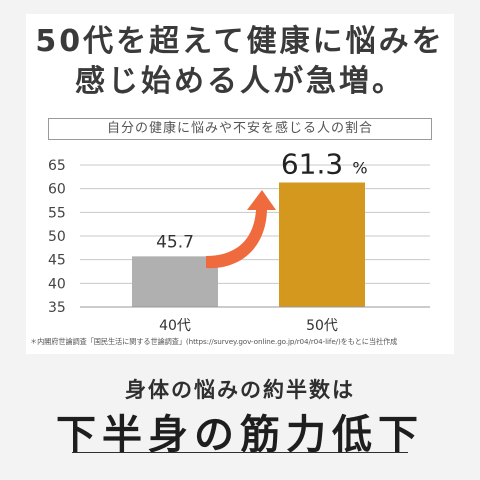 The image size is (480, 480). What do you see at coordinates (57, 213) in the screenshot?
I see `y-tick-label: 55` at bounding box center [57, 213].